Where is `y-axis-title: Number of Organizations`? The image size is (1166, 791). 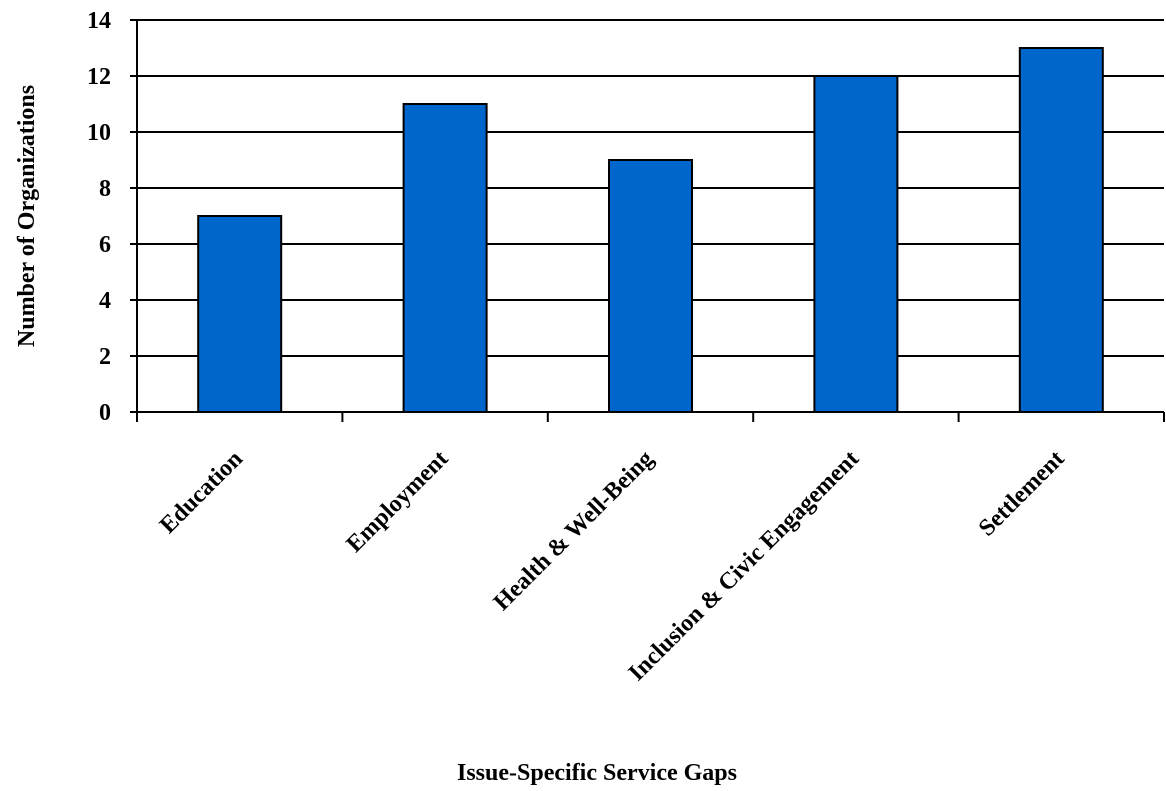
y-axis-title: Number of Organizations is located at coordinates (27, 216).